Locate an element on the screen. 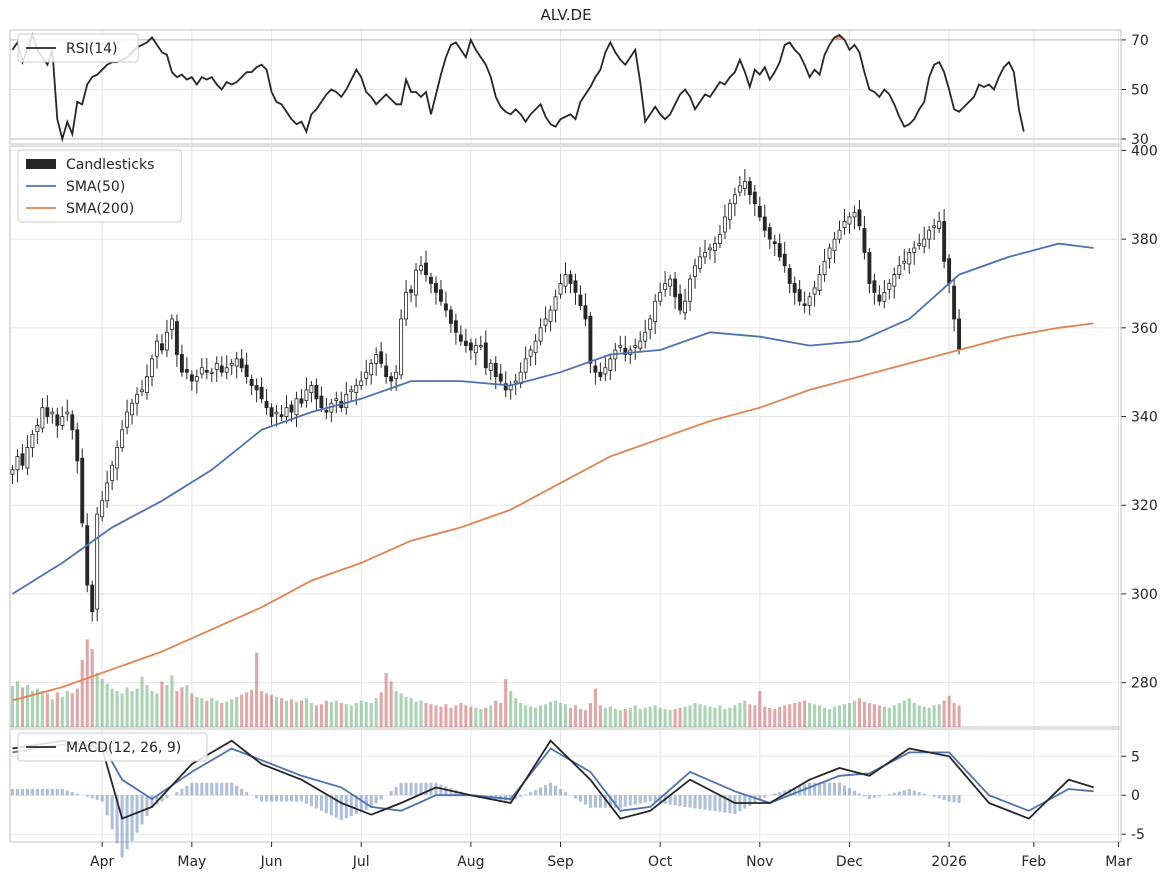 The width and height of the screenshot is (1174, 885). x-tick-label-1: May is located at coordinates (191, 862).